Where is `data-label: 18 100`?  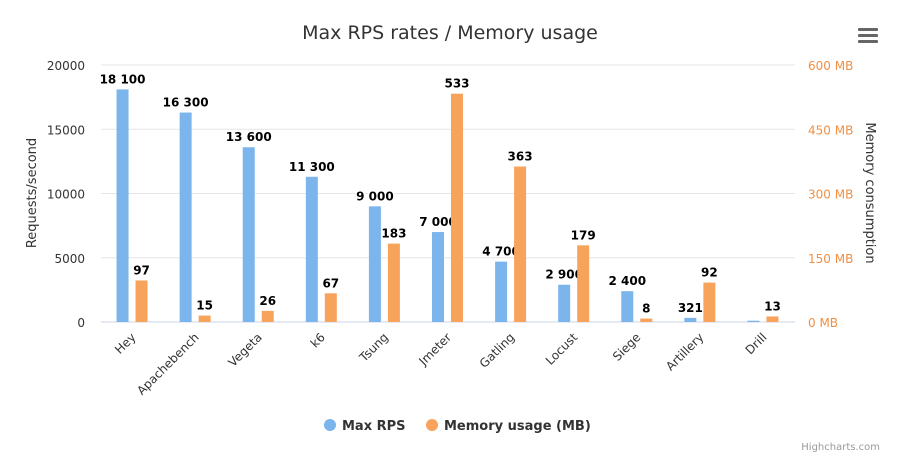 data-label: 18 100 is located at coordinates (123, 79).